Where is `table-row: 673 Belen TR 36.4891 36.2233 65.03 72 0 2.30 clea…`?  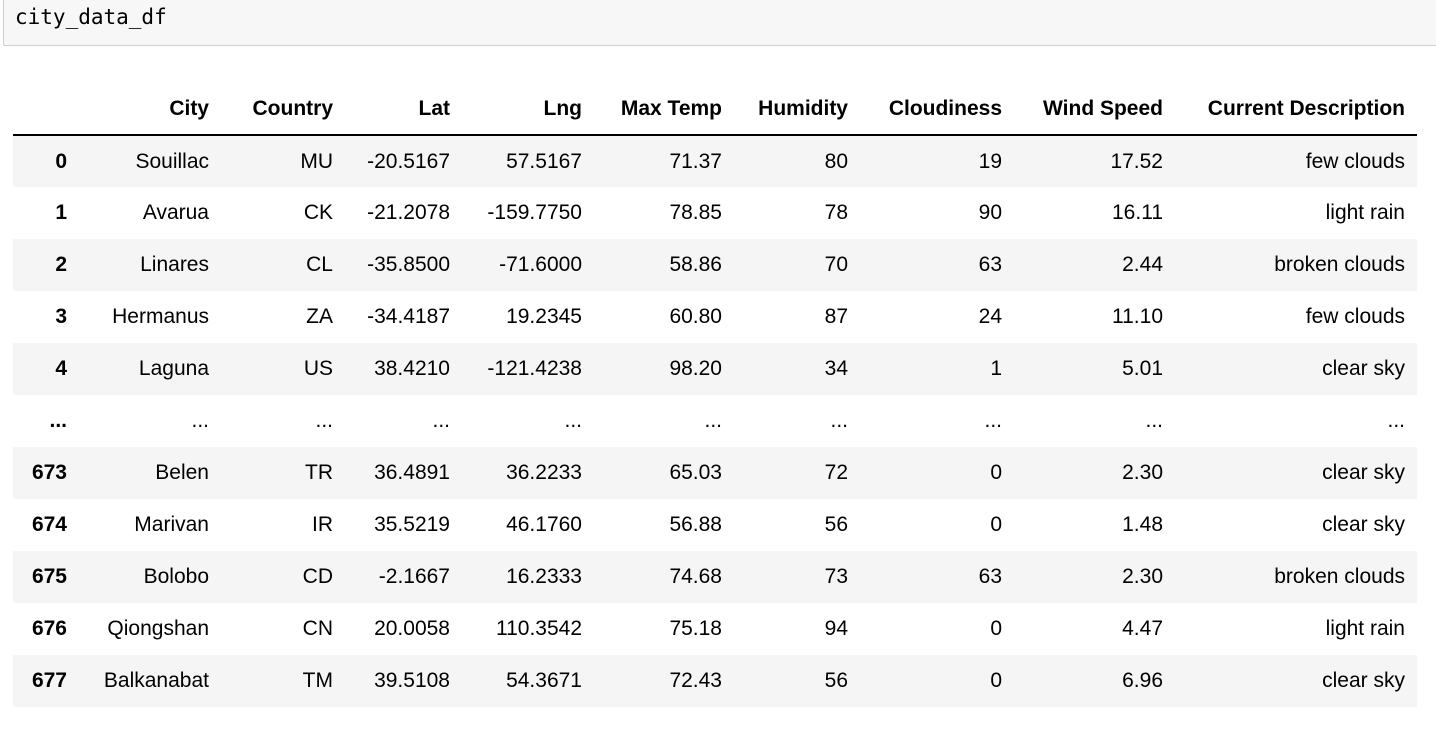 table-row: 673 Belen TR 36.4891 36.2233 65.03 72 0 2.30 clea… is located at coordinates (715, 473).